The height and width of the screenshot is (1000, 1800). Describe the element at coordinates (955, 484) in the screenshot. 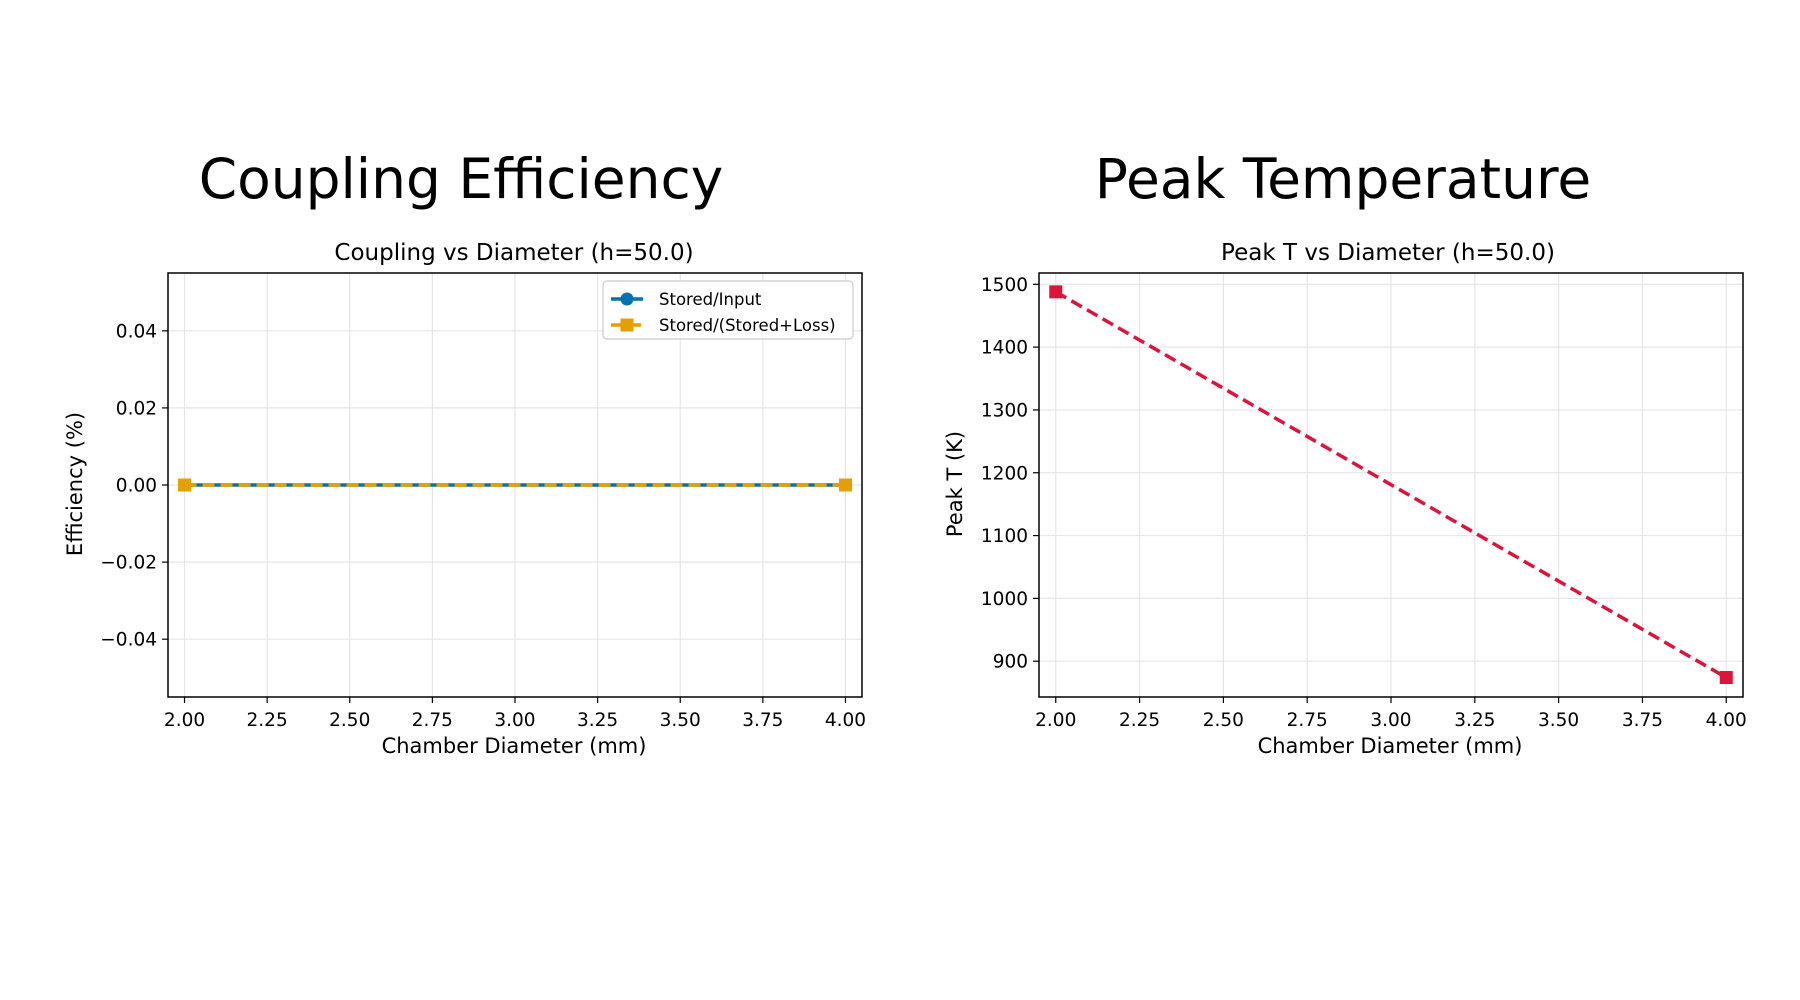

I see `y-axis-label-peak-t: Peak T (K)` at that location.